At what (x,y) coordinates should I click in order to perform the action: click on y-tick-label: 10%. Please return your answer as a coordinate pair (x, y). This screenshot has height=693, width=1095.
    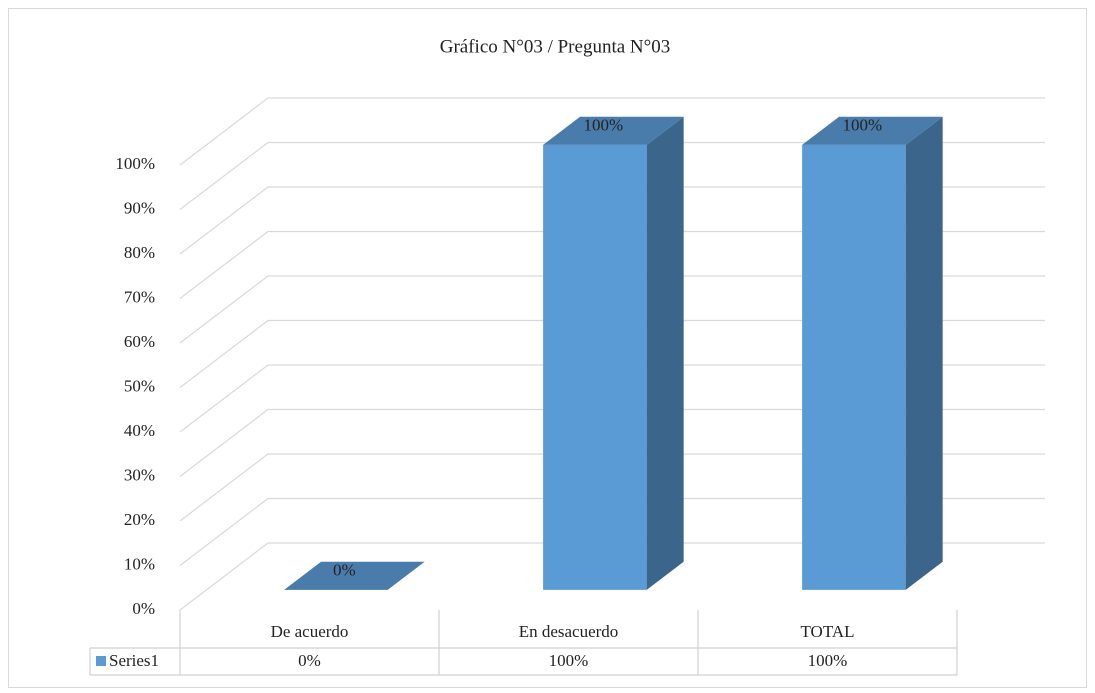
    Looking at the image, I should click on (139, 563).